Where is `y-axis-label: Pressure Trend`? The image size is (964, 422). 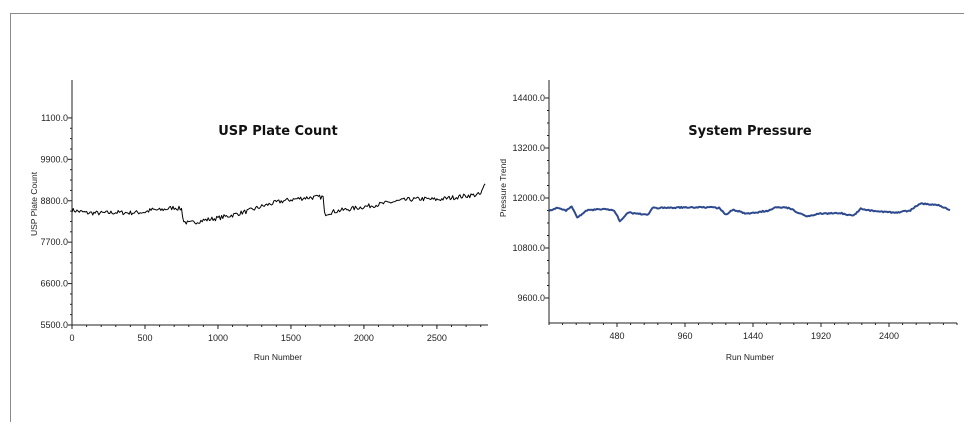
y-axis-label: Pressure Trend is located at coordinates (503, 188).